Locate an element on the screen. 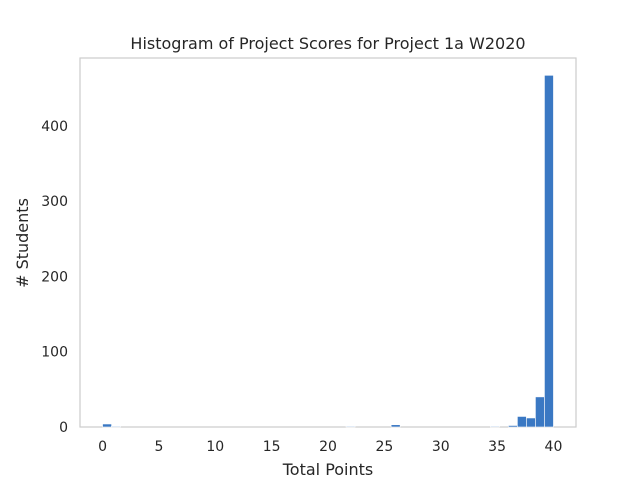 This screenshot has width=640, height=480. x-tick-label: 20 is located at coordinates (328, 447).